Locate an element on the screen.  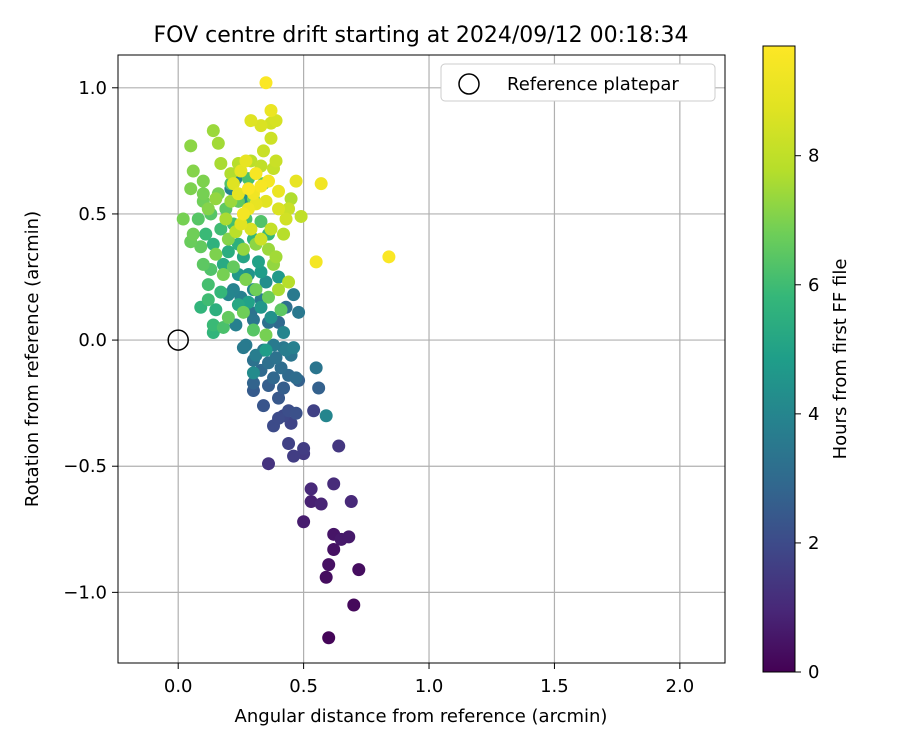
legend-marker is located at coordinates (469, 84).